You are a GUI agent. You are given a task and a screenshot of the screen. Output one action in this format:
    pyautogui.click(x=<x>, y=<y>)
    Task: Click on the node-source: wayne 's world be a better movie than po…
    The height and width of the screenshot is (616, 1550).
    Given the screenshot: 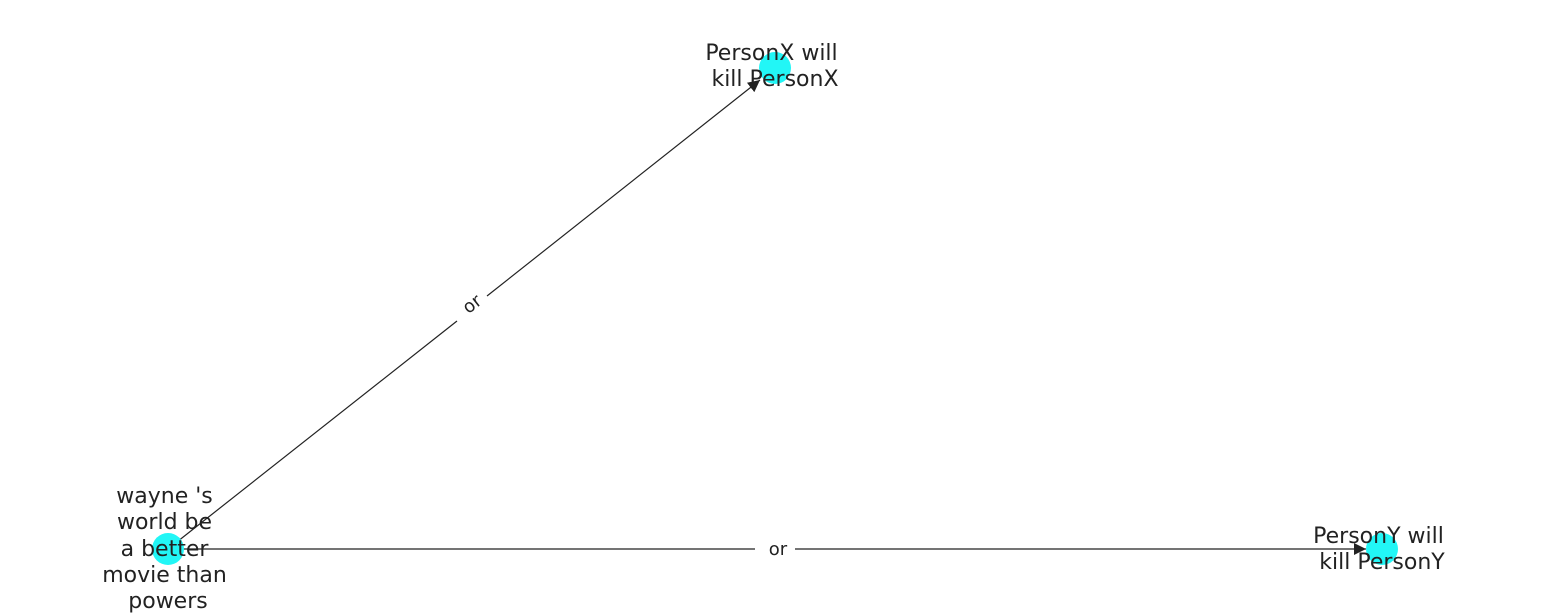 What is the action you would take?
    pyautogui.click(x=168, y=549)
    